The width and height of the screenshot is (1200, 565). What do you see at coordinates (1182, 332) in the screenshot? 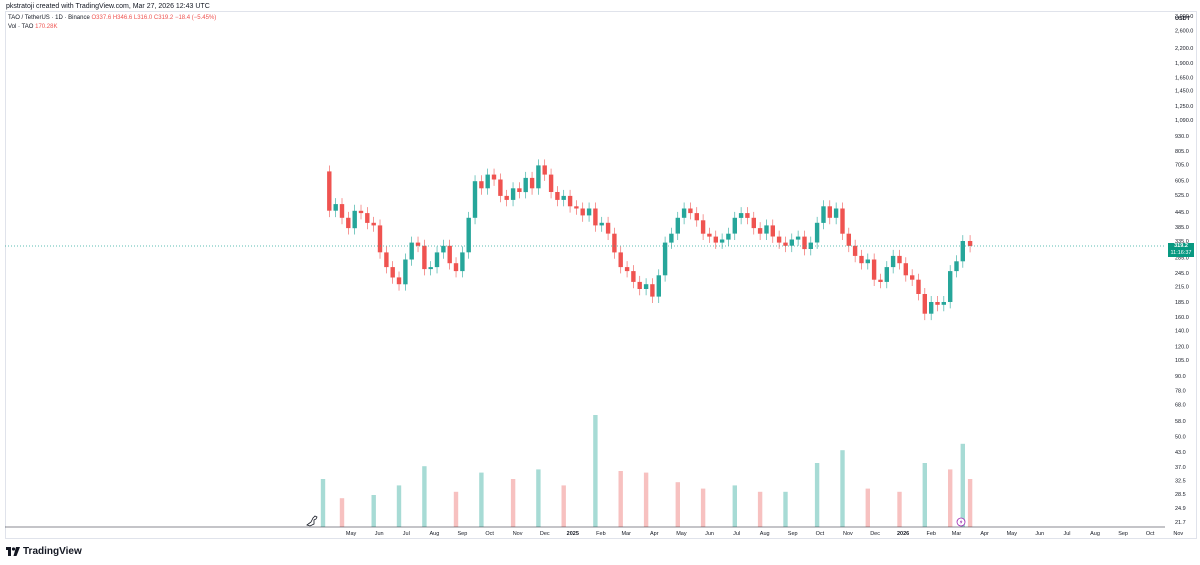
I see `price-tick-label: 140.0` at bounding box center [1182, 332].